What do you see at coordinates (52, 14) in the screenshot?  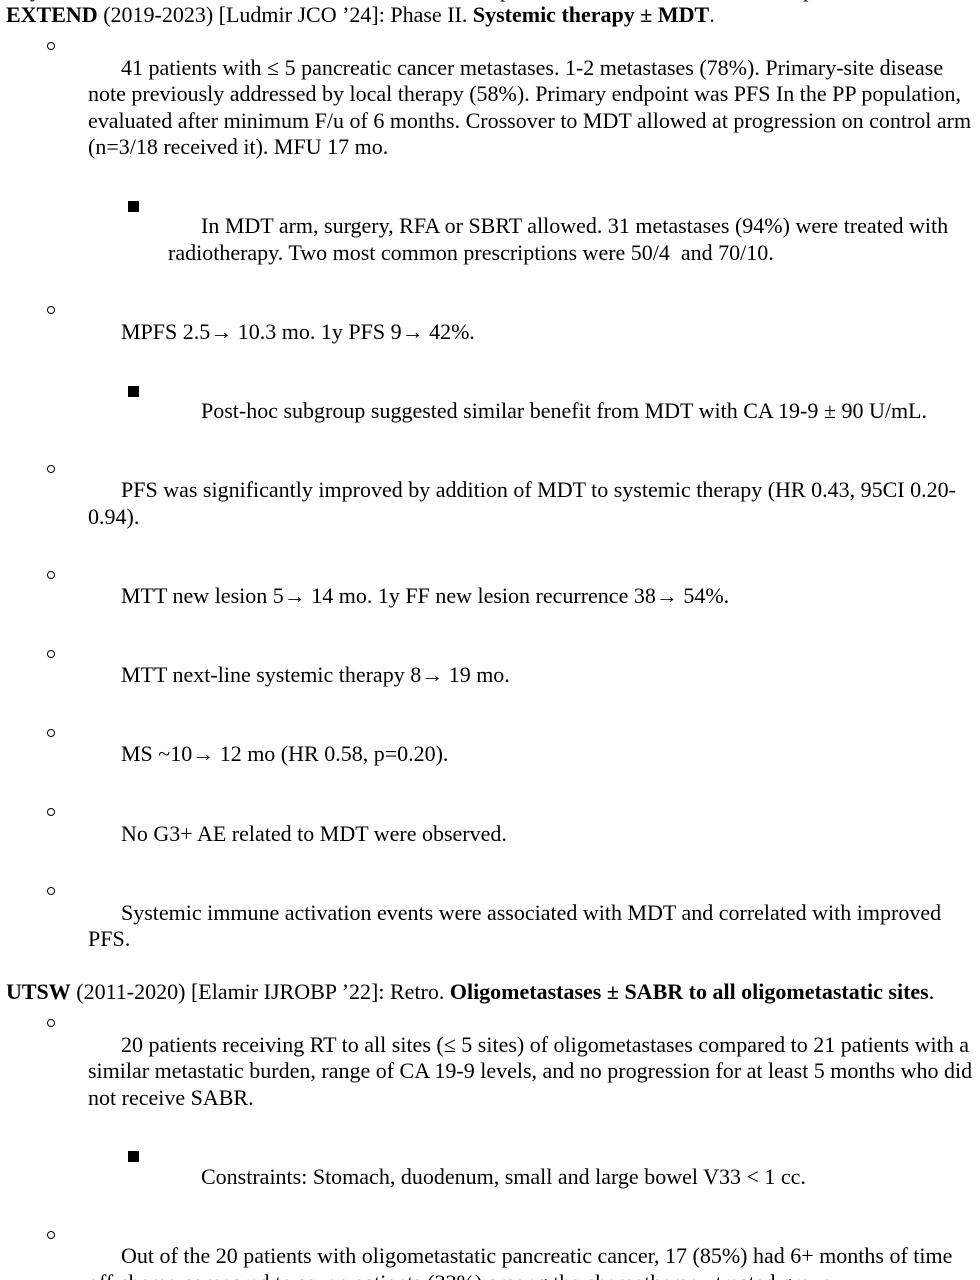 I see `study-name: EXTEND` at bounding box center [52, 14].